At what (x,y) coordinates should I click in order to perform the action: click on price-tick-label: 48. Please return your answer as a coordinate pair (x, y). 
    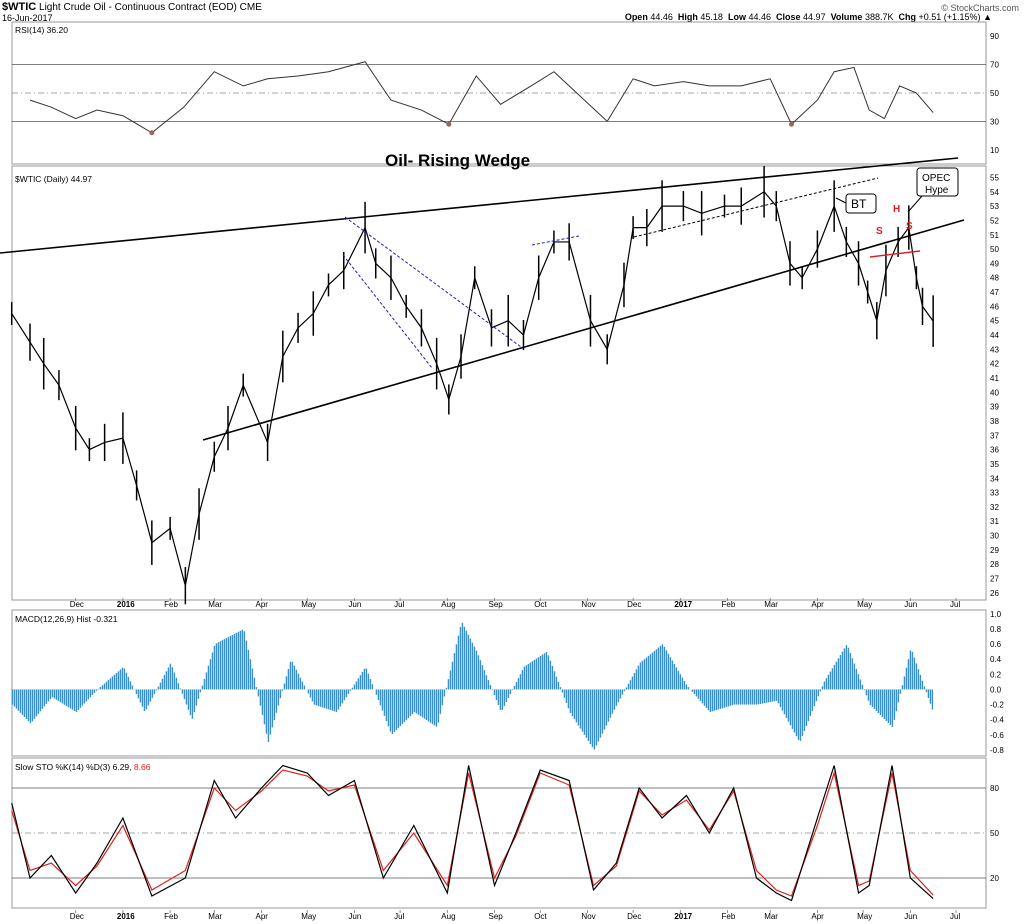
    Looking at the image, I should click on (994, 278).